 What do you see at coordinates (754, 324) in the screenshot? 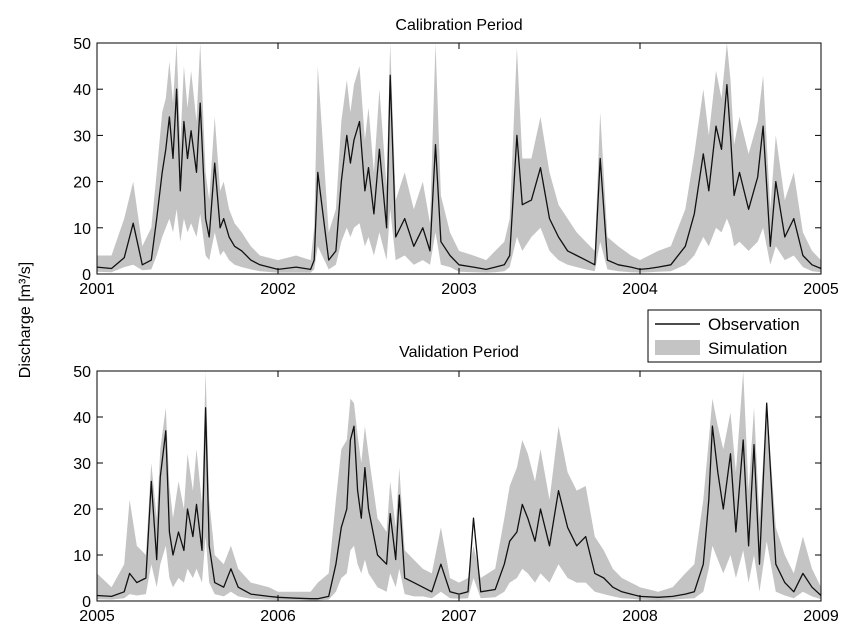
I see `legend-observation-label: Observation` at bounding box center [754, 324].